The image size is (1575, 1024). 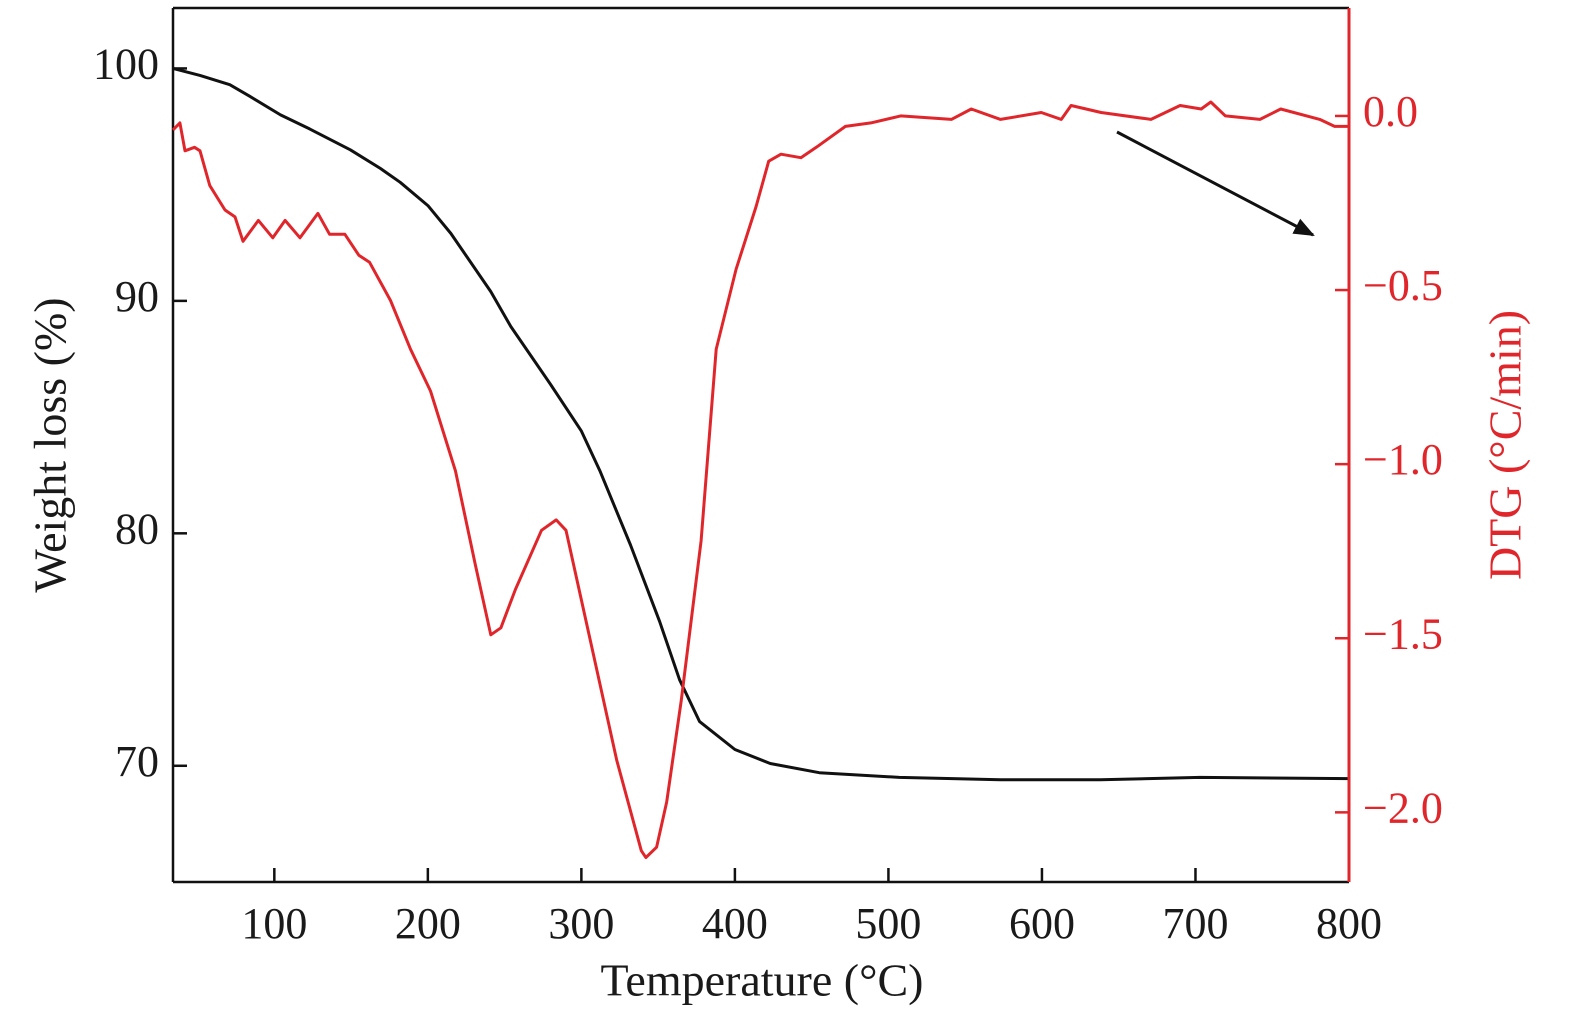 I want to click on y2-tick-label: −0.5, so click(x=1403, y=285).